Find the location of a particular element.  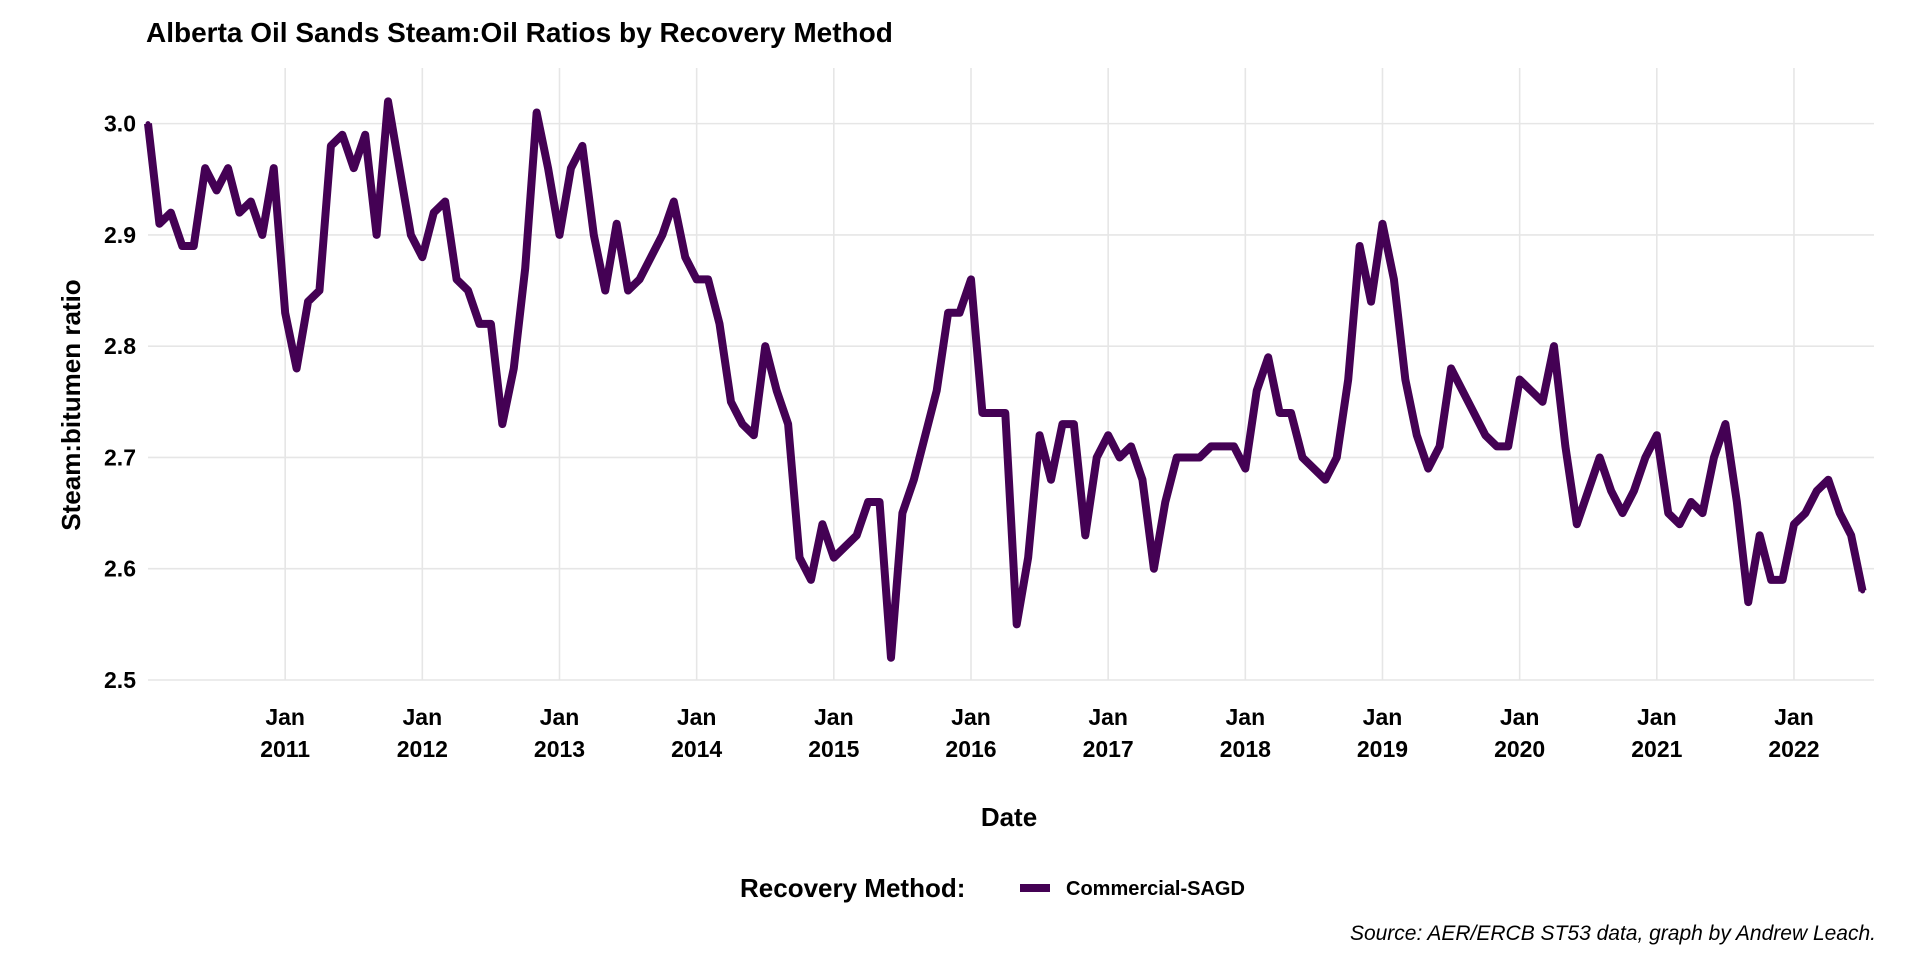

legend-label-commercial-sagd: Commercial-SAGD is located at coordinates (1155, 889).